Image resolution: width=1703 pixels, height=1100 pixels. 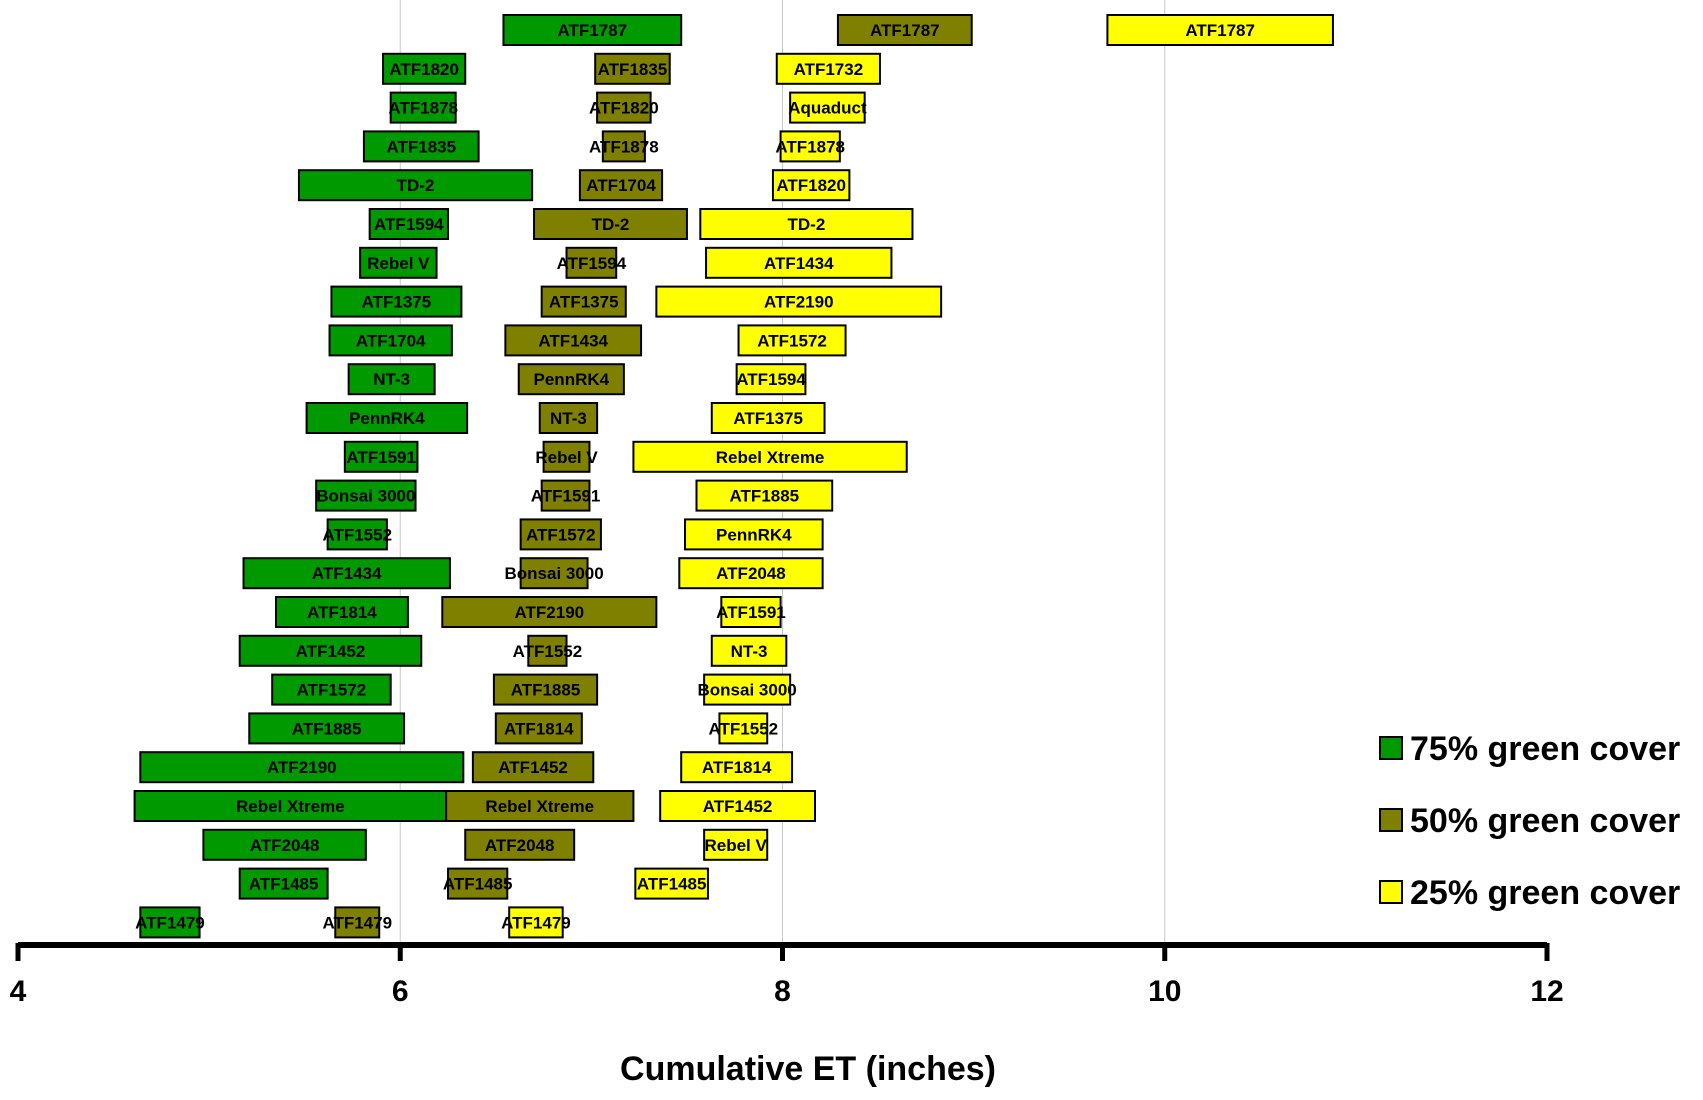 What do you see at coordinates (808, 1069) in the screenshot?
I see `x-axis-title: Cumulative ET (inches)` at bounding box center [808, 1069].